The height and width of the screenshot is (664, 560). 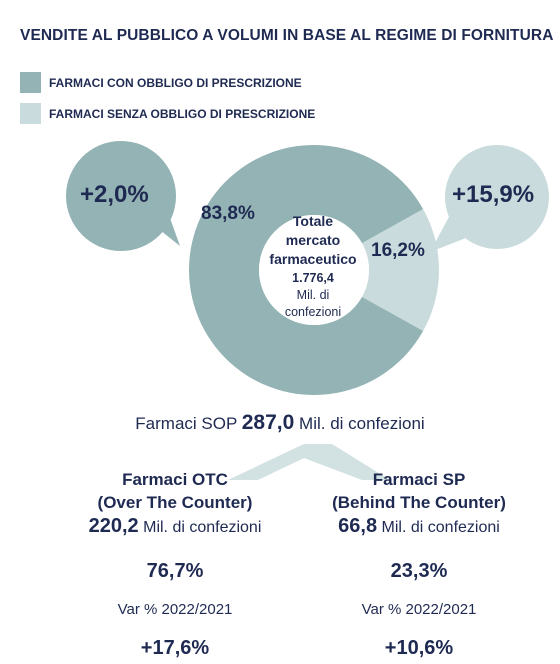 What do you see at coordinates (114, 194) in the screenshot?
I see `bubble-rx-value: +2,0%` at bounding box center [114, 194].